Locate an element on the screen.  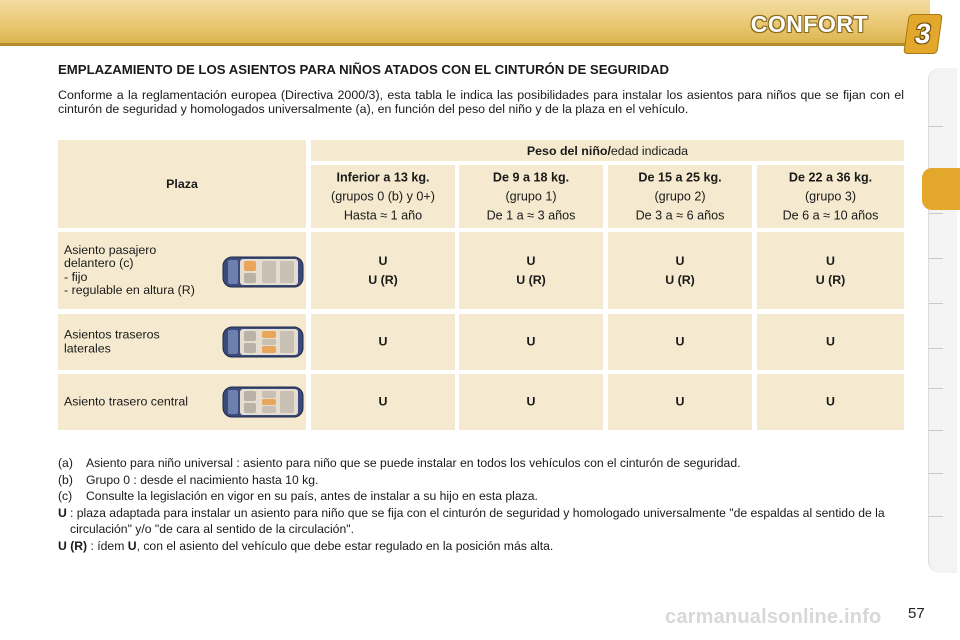
car-seat-diagram-rear-sides is located at coordinates (263, 342).